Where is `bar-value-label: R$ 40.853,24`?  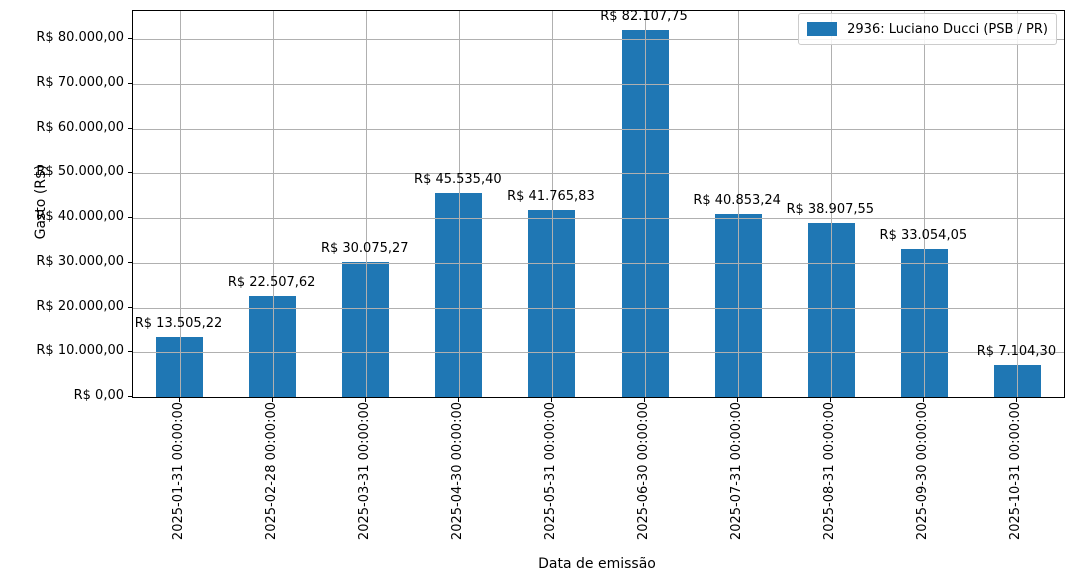 bar-value-label: R$ 40.853,24 is located at coordinates (737, 201).